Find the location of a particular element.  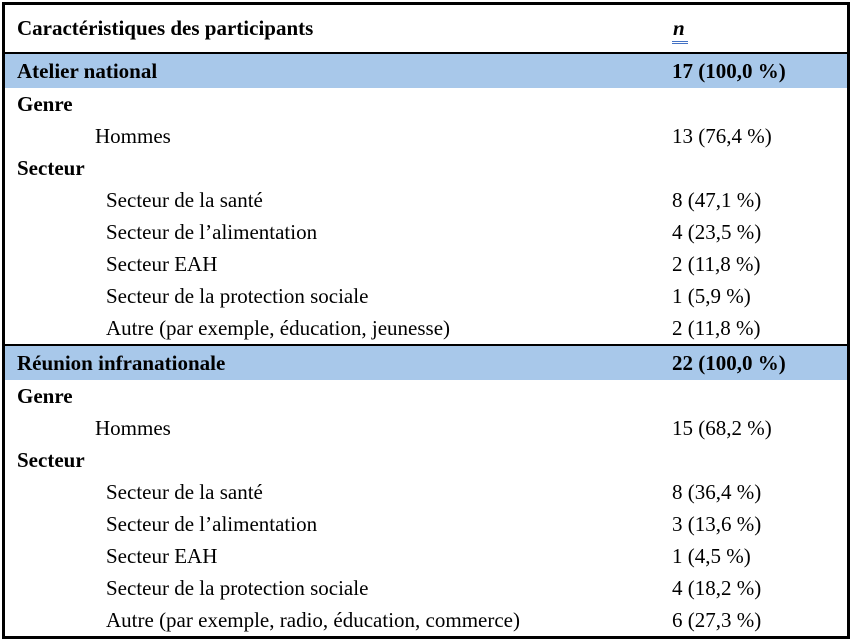

item-row: Secteur de l’alimentation 4 (23,5 %) is located at coordinates (426, 232).